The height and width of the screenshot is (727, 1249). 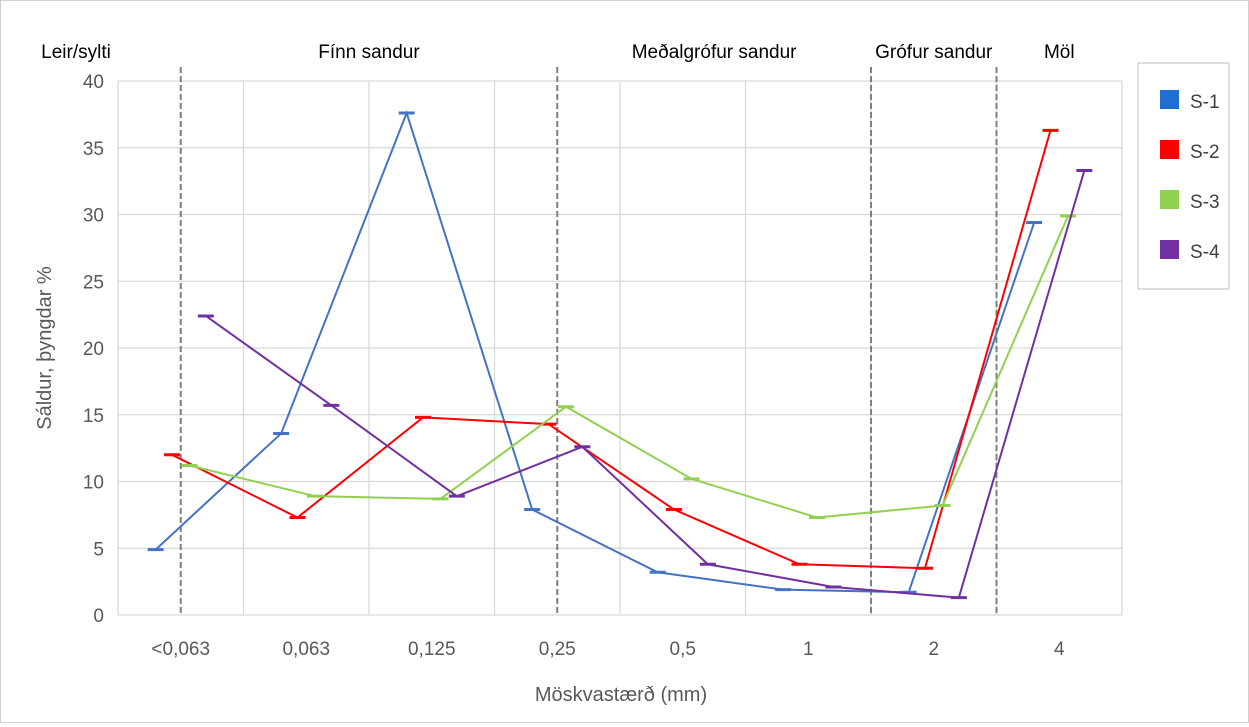 I want to click on x-tick-label: 2, so click(x=933, y=649).